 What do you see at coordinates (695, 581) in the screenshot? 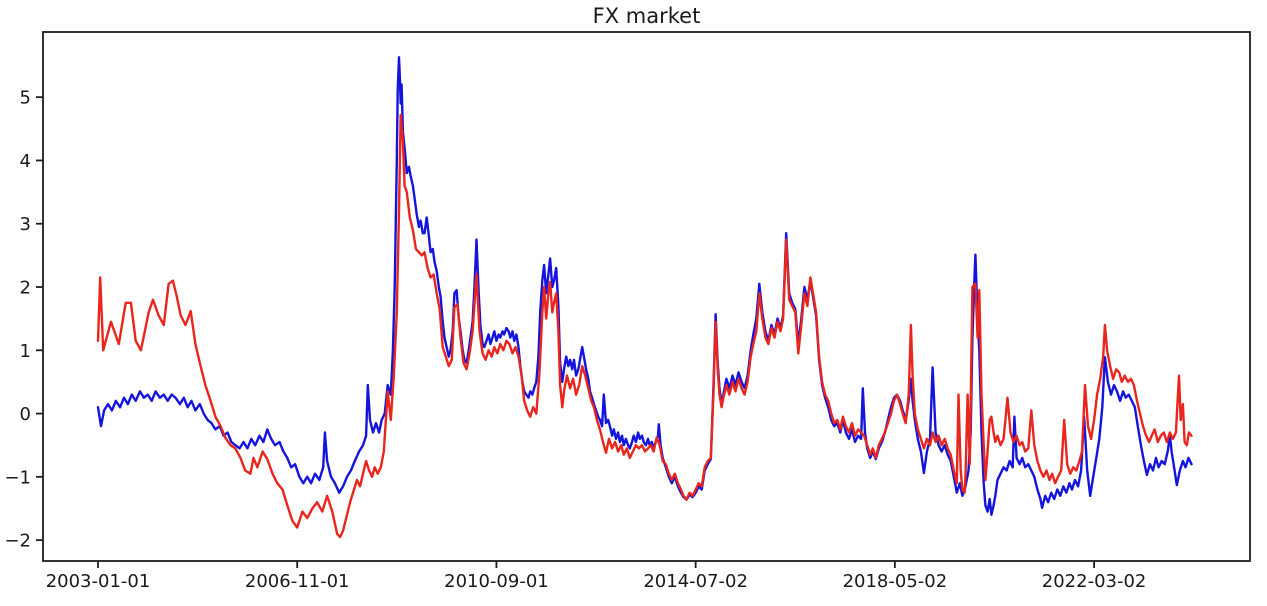
I see `x-tick-label: 2014-07-02` at bounding box center [695, 581].